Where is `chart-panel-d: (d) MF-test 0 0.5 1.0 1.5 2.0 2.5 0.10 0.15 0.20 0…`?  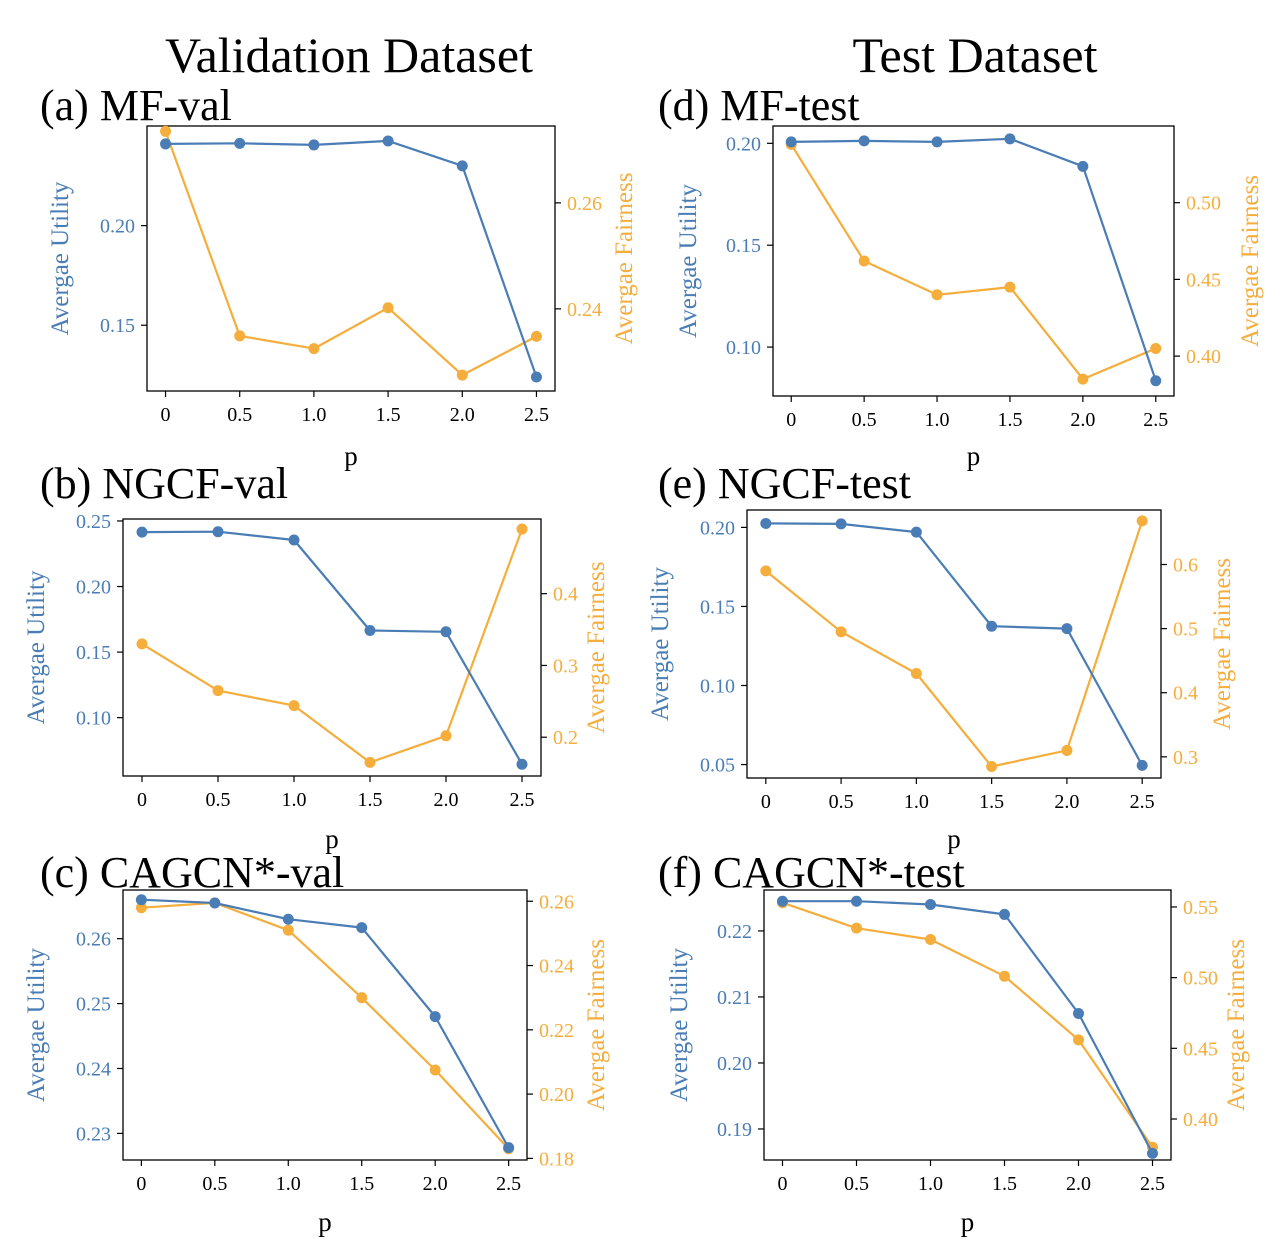 chart-panel-d: (d) MF-test 0 0.5 1.0 1.5 2.0 2.5 0.10 0.15 0.20 0… is located at coordinates (961, 276).